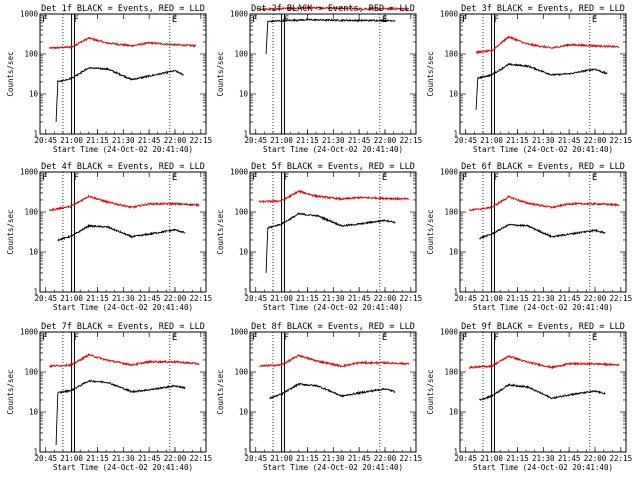  I want to click on chart-title: Det 6f BLACK = Events, RED = LLD, so click(543, 167).